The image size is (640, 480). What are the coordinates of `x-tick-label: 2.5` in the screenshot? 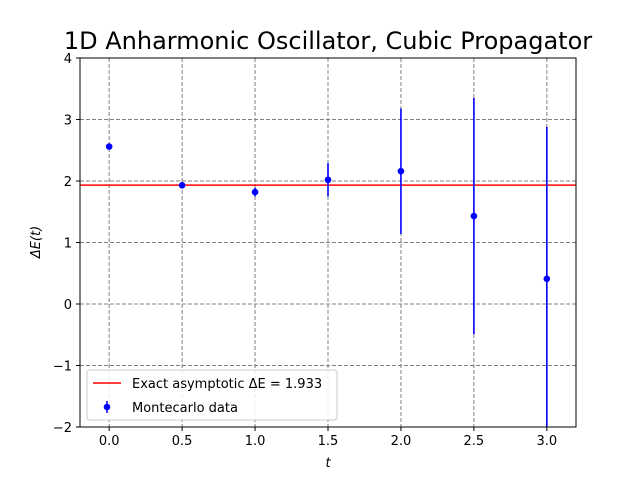 It's located at (474, 441).